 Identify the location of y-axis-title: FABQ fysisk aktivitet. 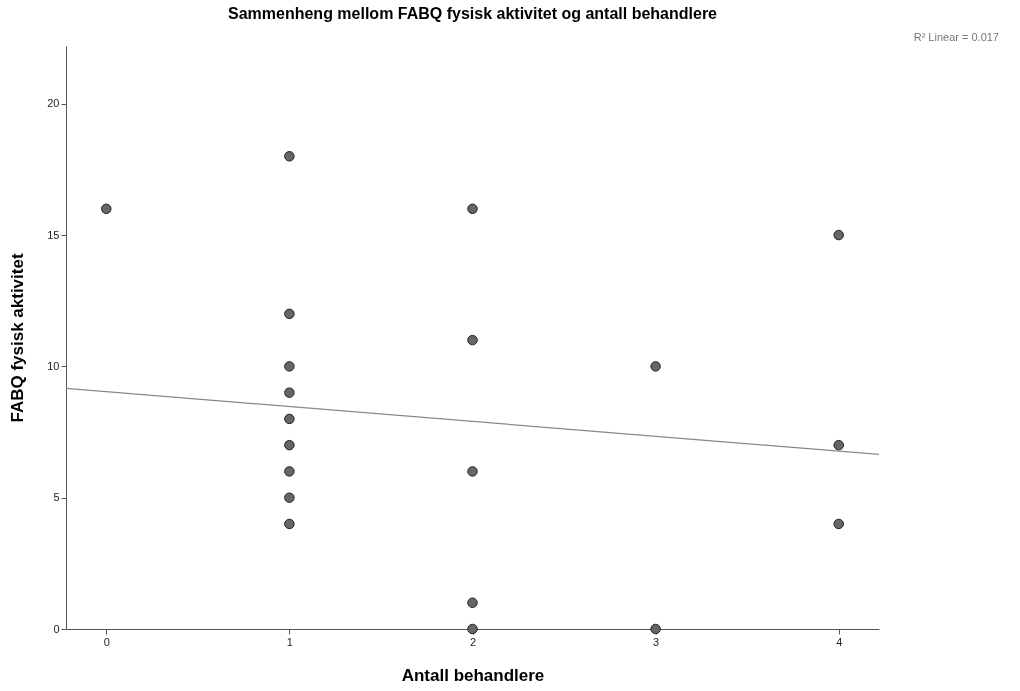
(18, 338).